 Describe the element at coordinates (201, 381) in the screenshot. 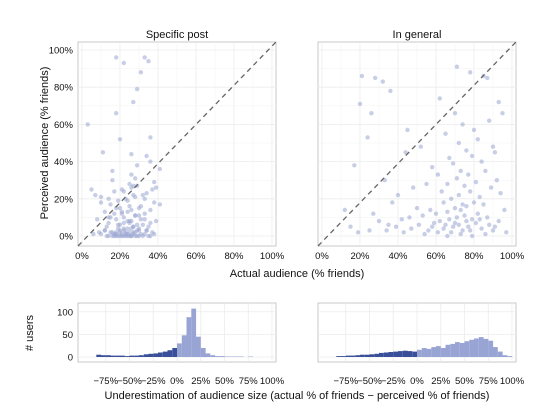

I see `x-tick-label: 25%` at that location.